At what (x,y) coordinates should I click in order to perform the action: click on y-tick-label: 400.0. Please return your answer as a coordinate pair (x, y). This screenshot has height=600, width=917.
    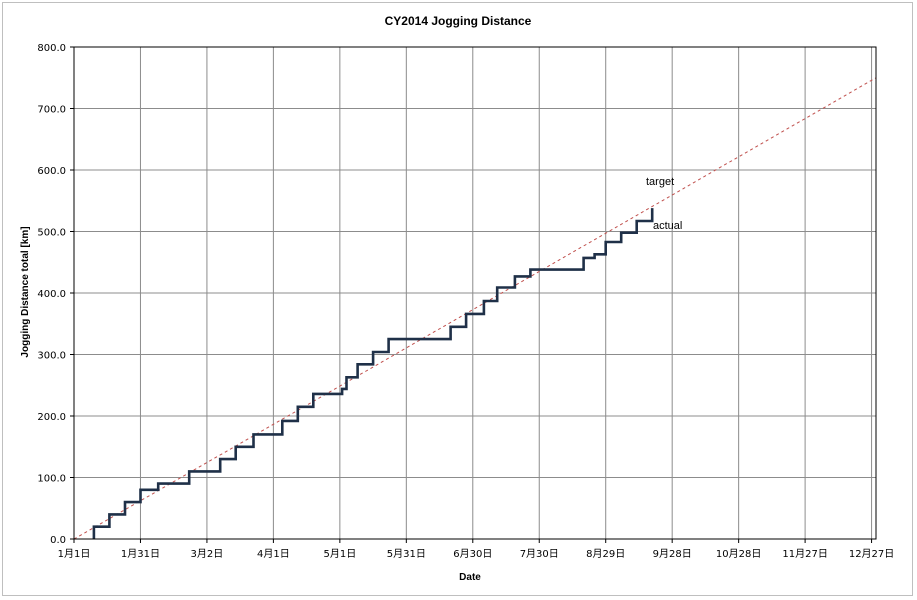
    Looking at the image, I should click on (51, 294).